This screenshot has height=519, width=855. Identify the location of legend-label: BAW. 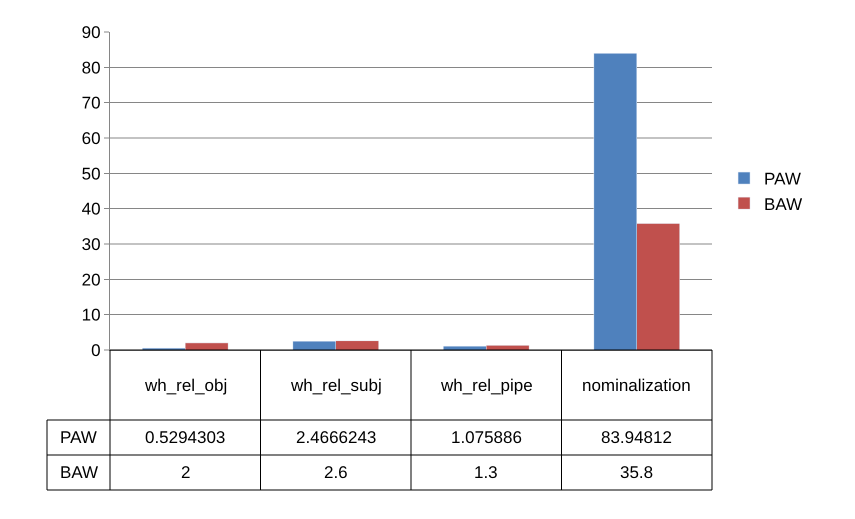
(783, 204).